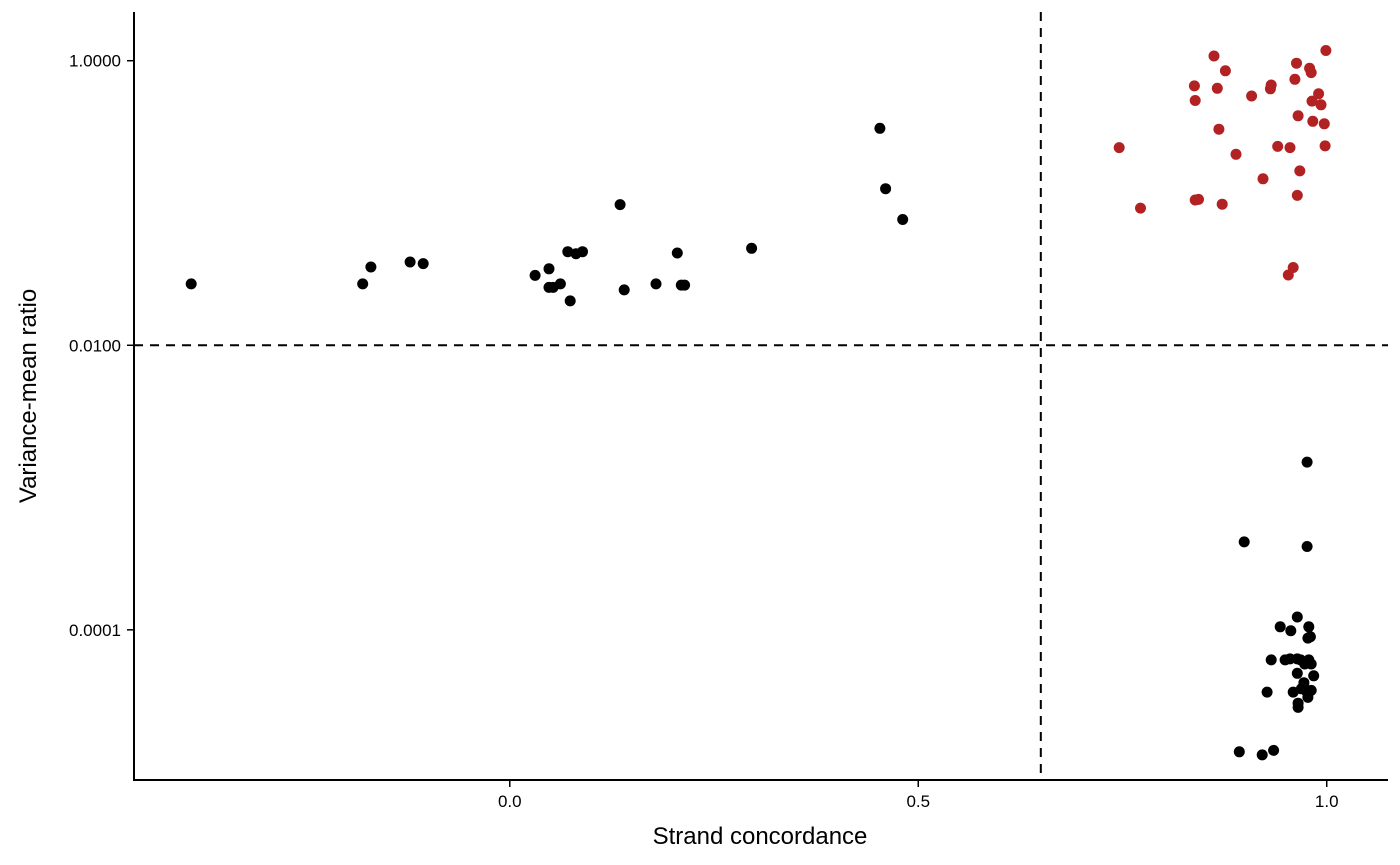 The width and height of the screenshot is (1400, 865). What do you see at coordinates (95, 61) in the screenshot?
I see `y-tick-label: 1.0000` at bounding box center [95, 61].